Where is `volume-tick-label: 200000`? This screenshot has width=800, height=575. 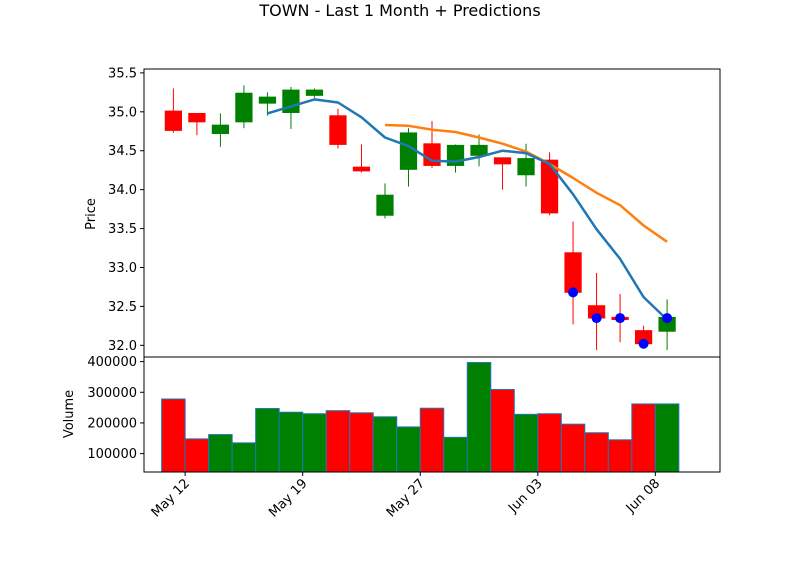 volume-tick-label: 200000 is located at coordinates (112, 423).